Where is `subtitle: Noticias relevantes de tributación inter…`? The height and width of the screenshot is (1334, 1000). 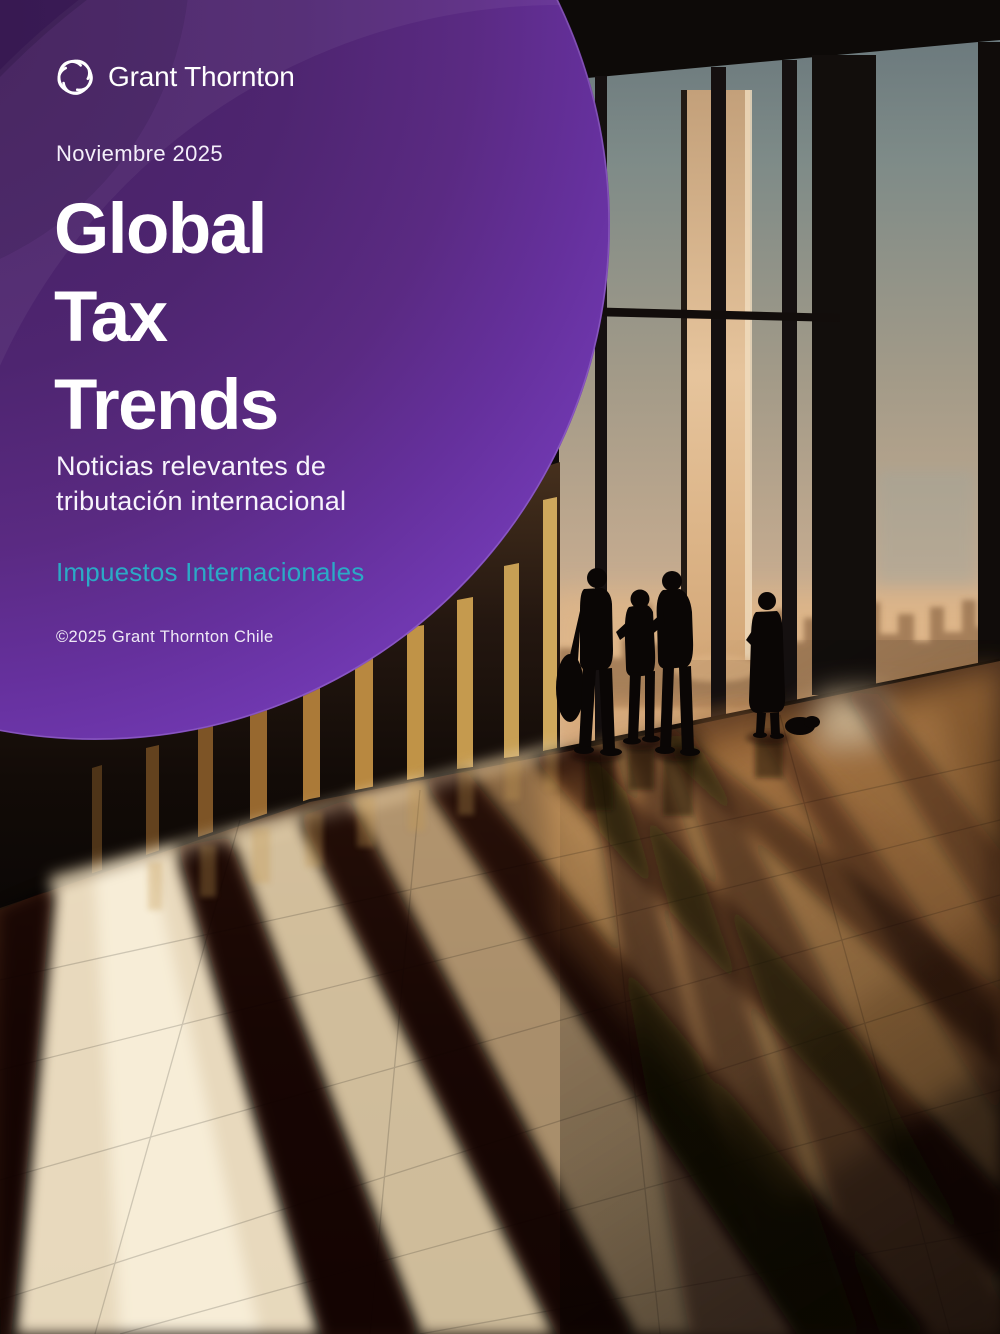 subtitle: Noticias relevantes de tributación inter… is located at coordinates (201, 484).